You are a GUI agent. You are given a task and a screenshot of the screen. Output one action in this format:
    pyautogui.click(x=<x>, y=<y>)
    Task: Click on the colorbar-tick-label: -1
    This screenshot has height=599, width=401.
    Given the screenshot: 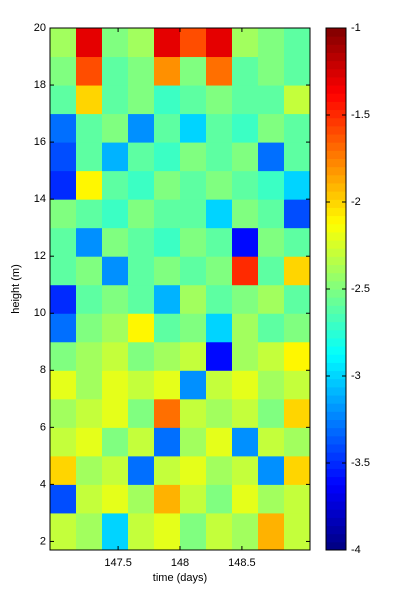 What is the action you would take?
    pyautogui.click(x=356, y=28)
    